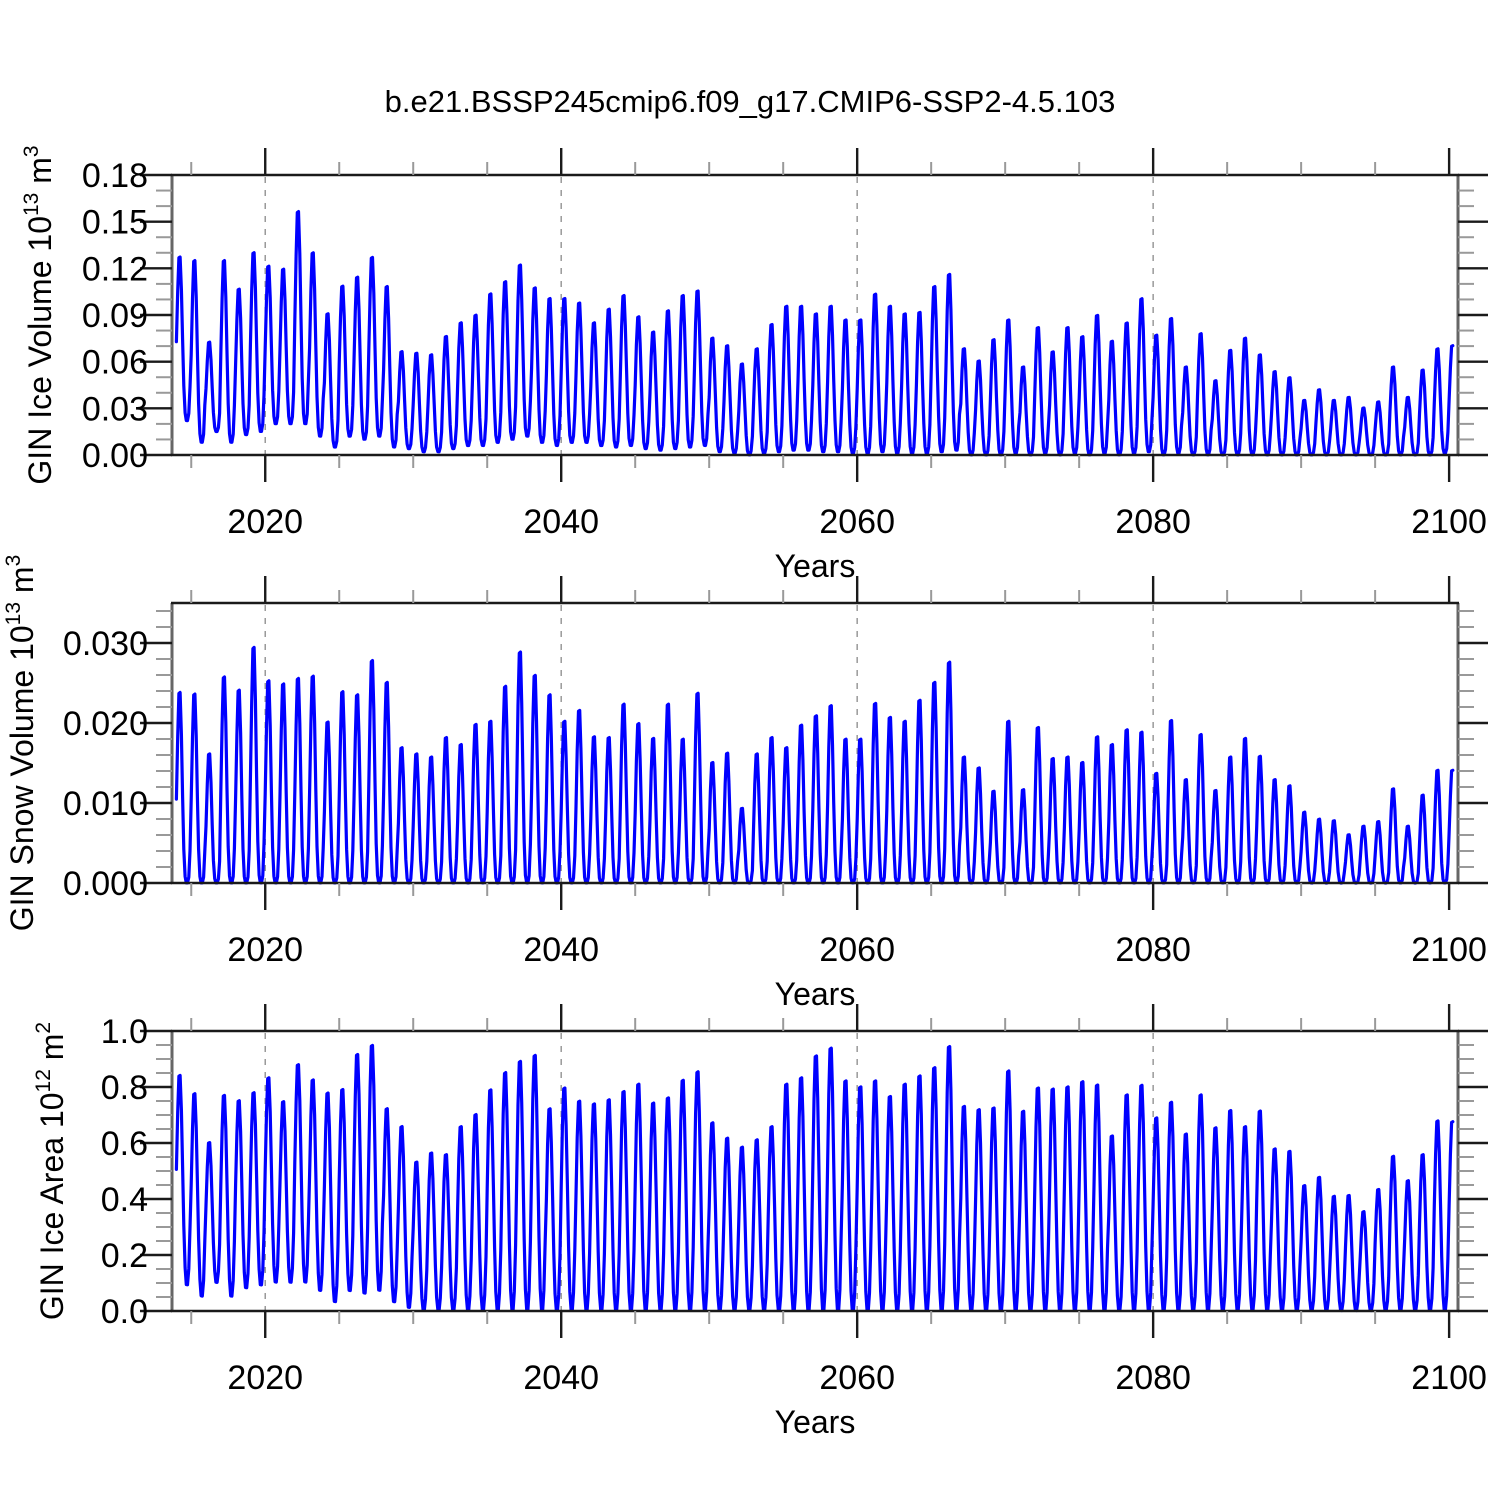  Describe the element at coordinates (814, 765) in the screenshot. I see `series-line-gin-snow-volume` at that location.